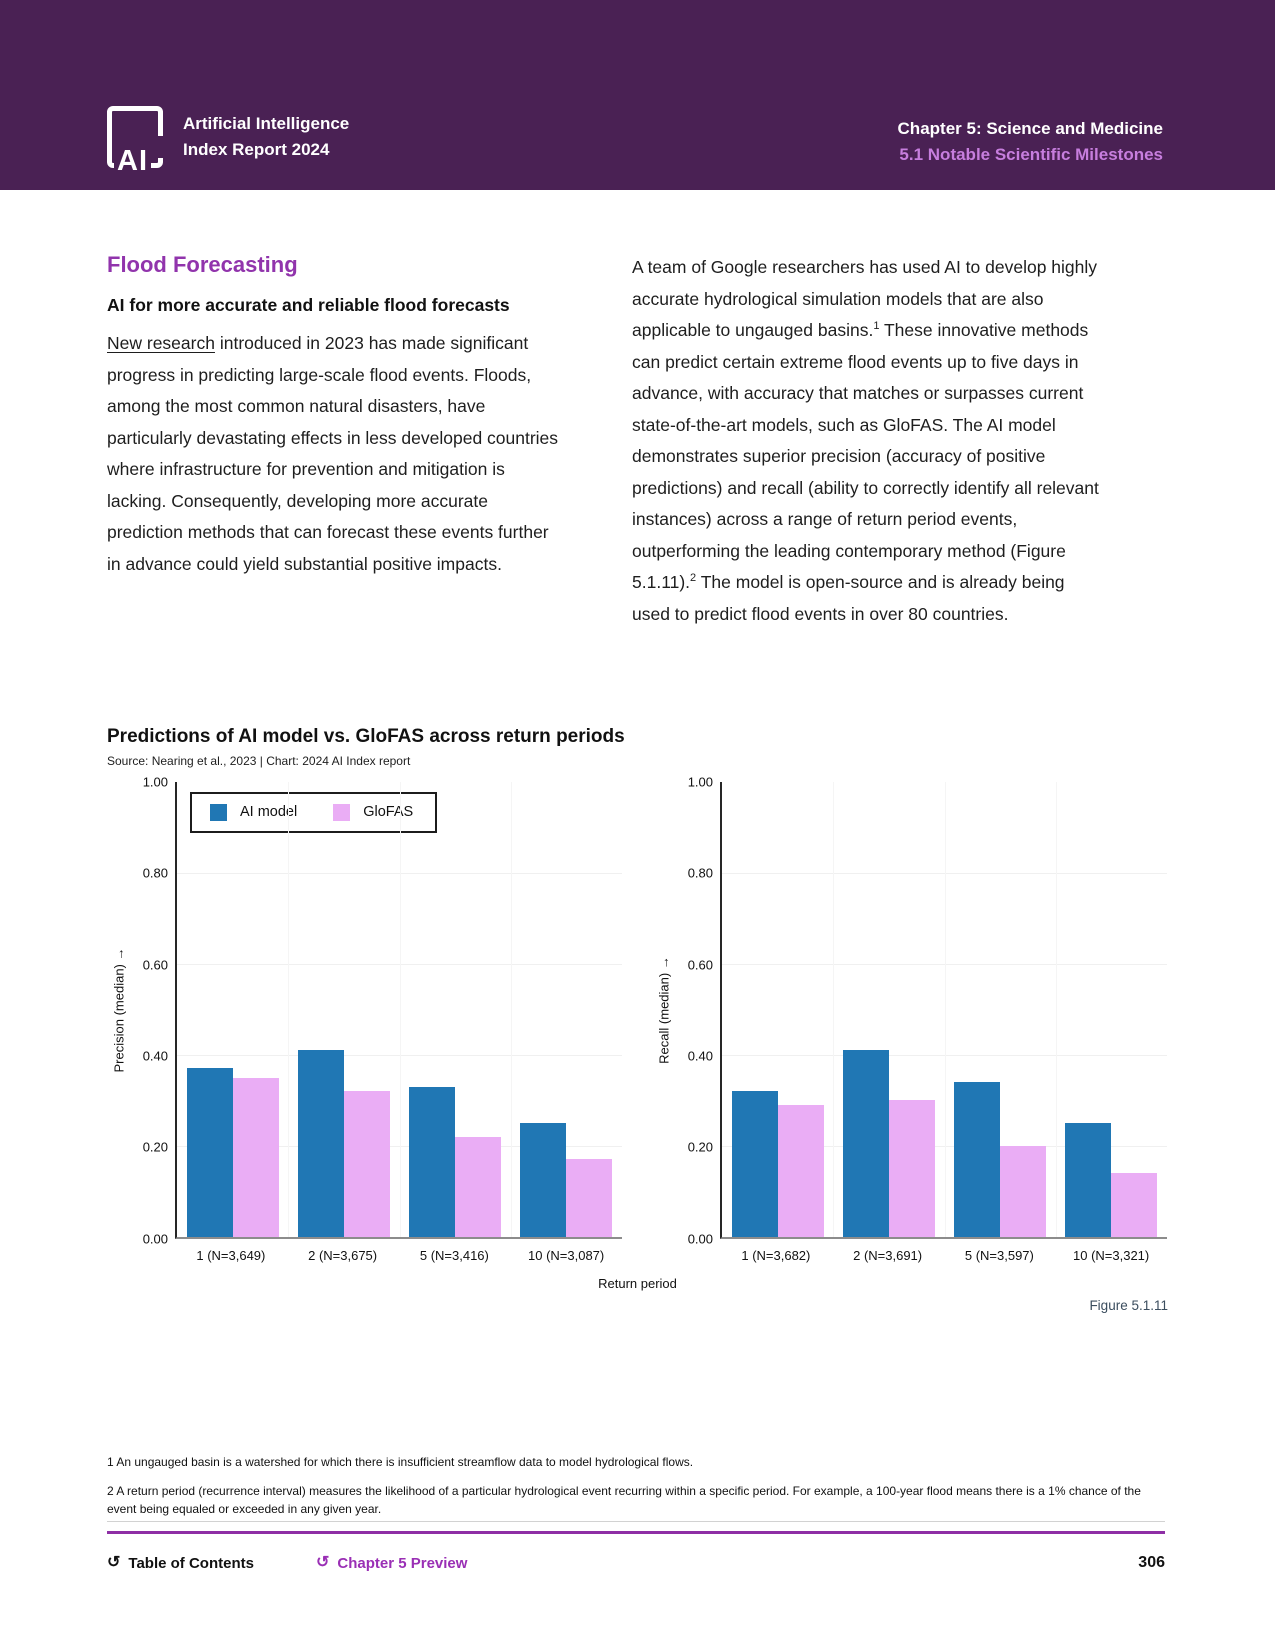 This screenshot has width=1275, height=1650. What do you see at coordinates (342, 812) in the screenshot?
I see `glofas-swatch` at bounding box center [342, 812].